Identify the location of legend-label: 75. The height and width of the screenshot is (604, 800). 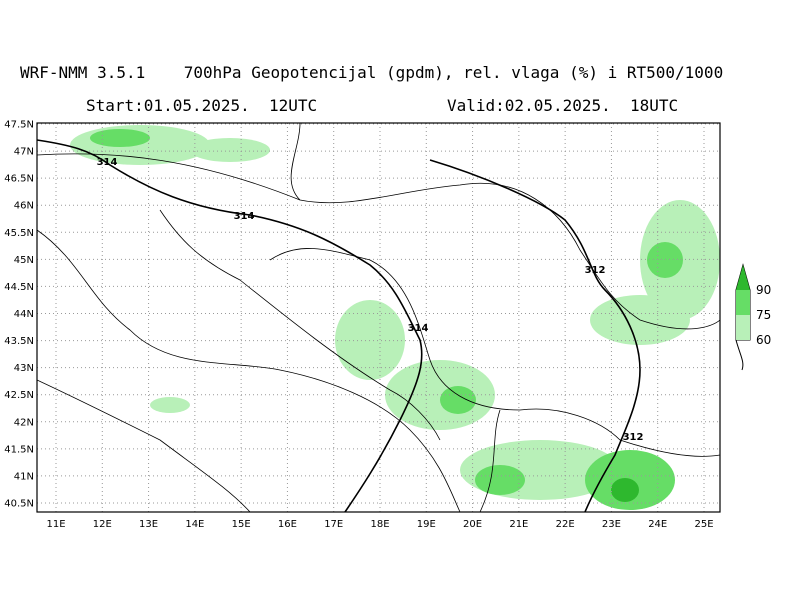
(763, 315).